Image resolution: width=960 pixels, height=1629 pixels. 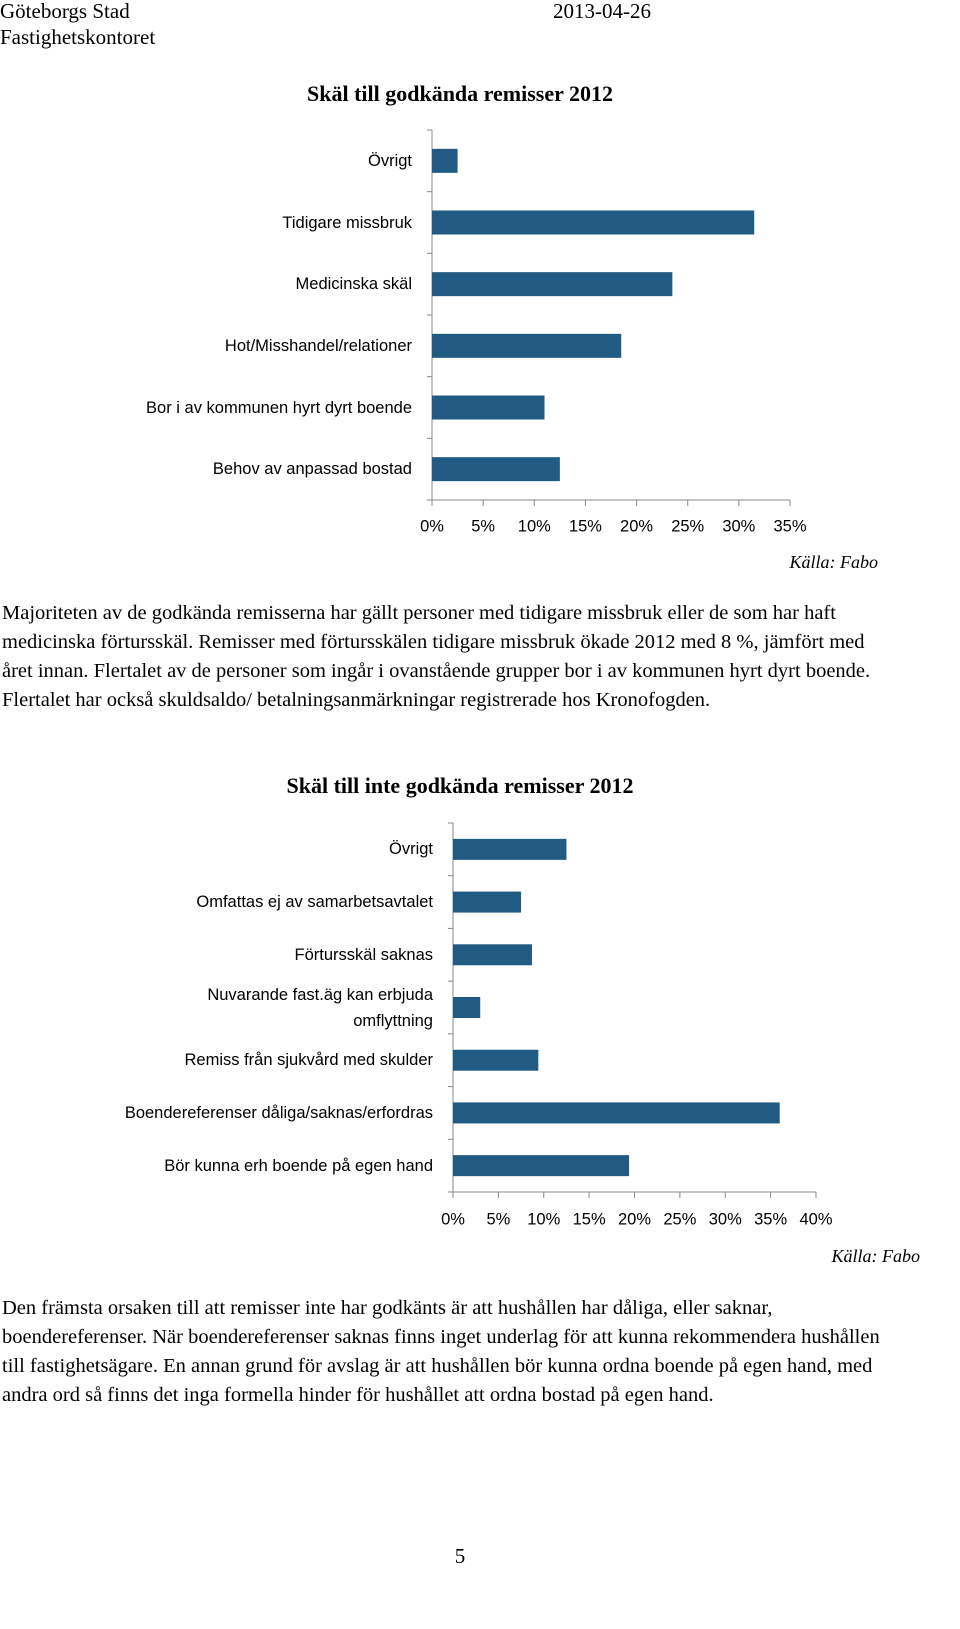 What do you see at coordinates (318, 345) in the screenshot?
I see `category-label: Hot/Misshandel/relationer` at bounding box center [318, 345].